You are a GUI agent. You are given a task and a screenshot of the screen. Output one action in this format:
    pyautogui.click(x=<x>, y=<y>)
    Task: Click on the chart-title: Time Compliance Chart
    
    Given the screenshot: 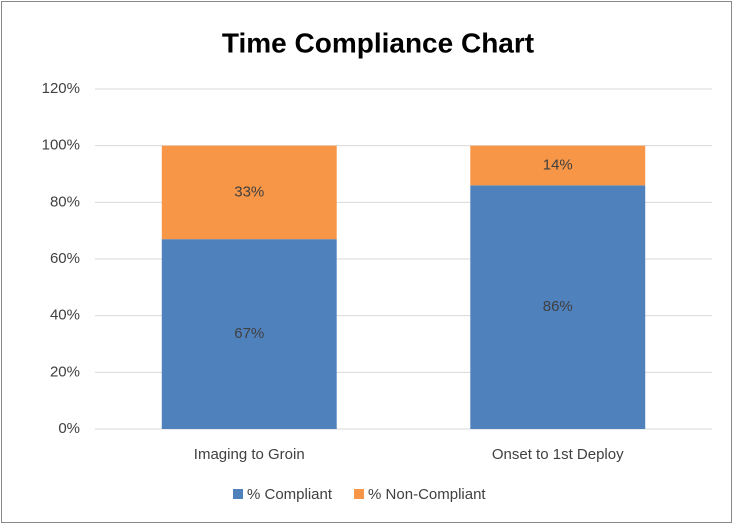 What is the action you would take?
    pyautogui.click(x=378, y=42)
    